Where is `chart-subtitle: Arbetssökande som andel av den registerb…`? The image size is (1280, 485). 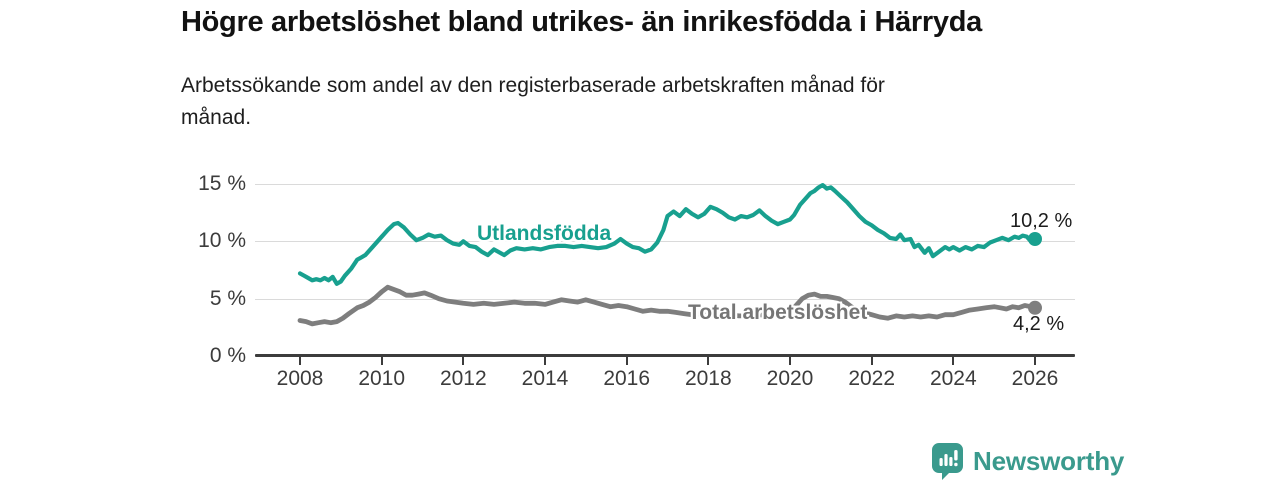
chart-subtitle: Arbetssökande som andel av den registerb… is located at coordinates (621, 102).